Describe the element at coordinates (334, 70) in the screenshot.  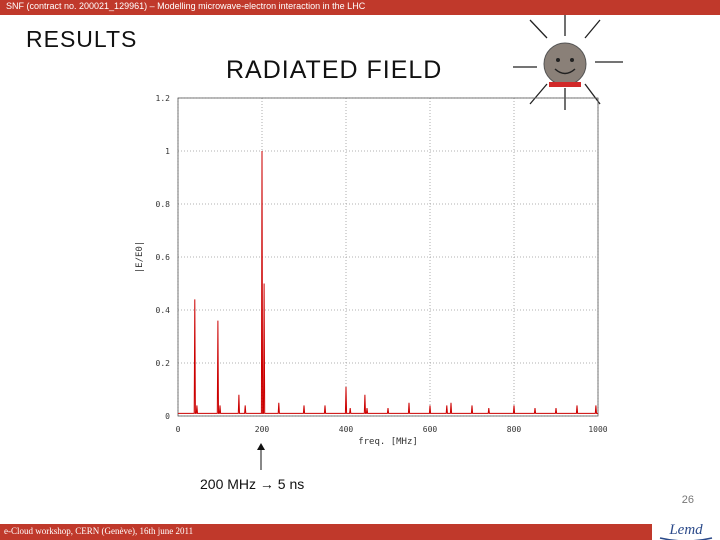
I see `slide-title: RADIATED FIELD` at that location.